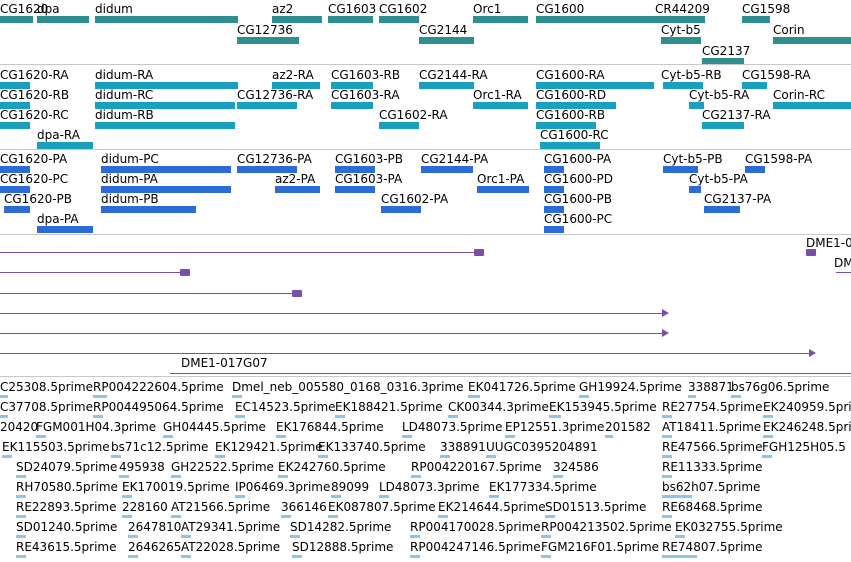 This screenshot has height=562, width=851. Describe the element at coordinates (67, 487) in the screenshot. I see `est-label: RH70580.5prime` at that location.